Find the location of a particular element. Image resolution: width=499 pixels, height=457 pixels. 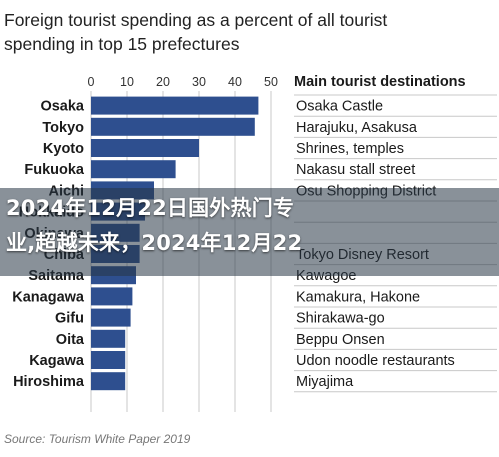

x-tick-label: 20 is located at coordinates (163, 82).